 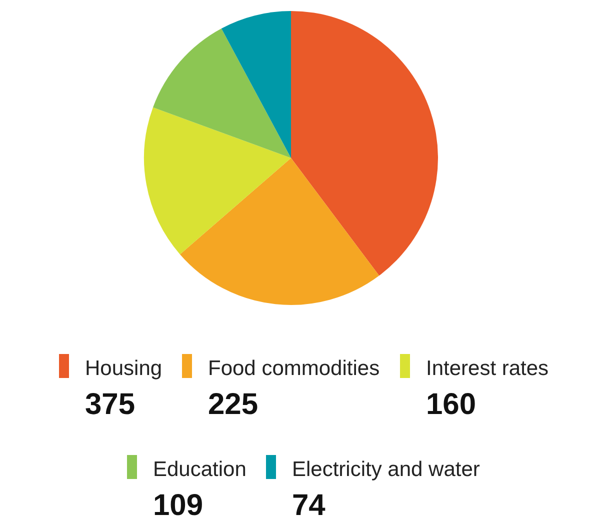 What do you see at coordinates (199, 469) in the screenshot?
I see `legend-label: Education` at bounding box center [199, 469].